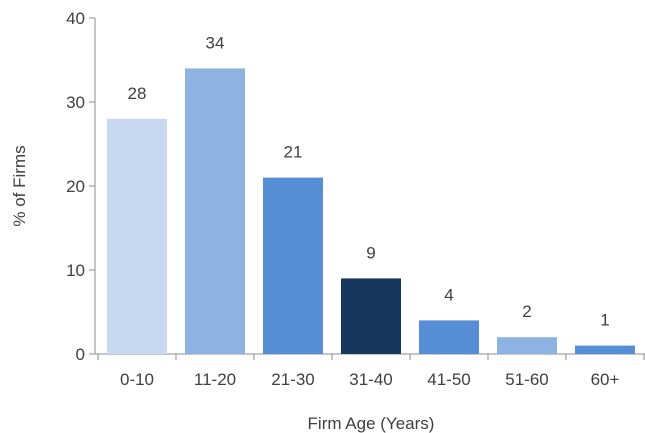 The width and height of the screenshot is (645, 433). What do you see at coordinates (448, 379) in the screenshot?
I see `x-tick-label: 41-50` at bounding box center [448, 379].